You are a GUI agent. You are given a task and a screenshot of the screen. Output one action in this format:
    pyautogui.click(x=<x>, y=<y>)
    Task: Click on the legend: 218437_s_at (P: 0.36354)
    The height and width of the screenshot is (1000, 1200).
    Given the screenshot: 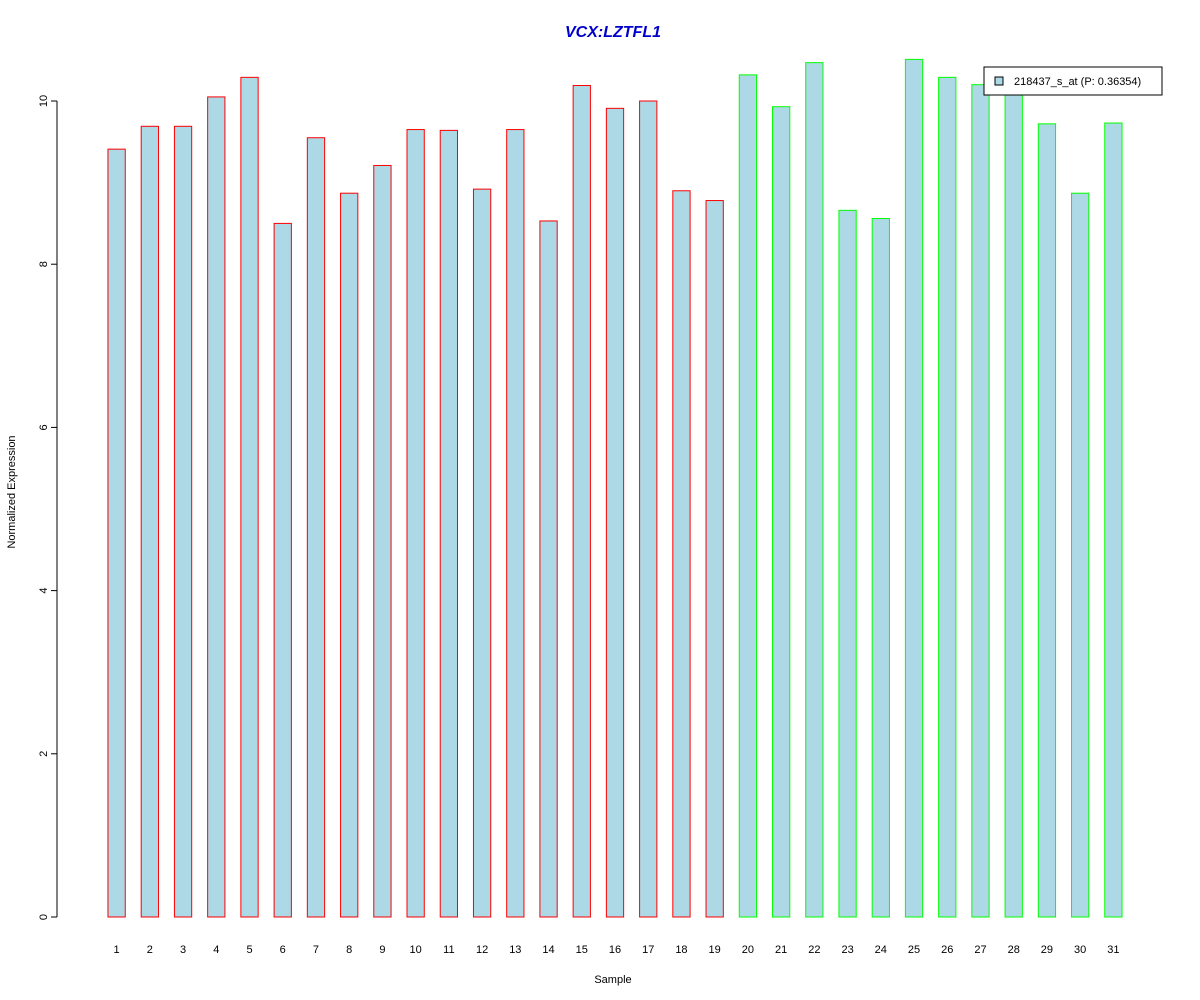 What is the action you would take?
    pyautogui.click(x=1073, y=81)
    